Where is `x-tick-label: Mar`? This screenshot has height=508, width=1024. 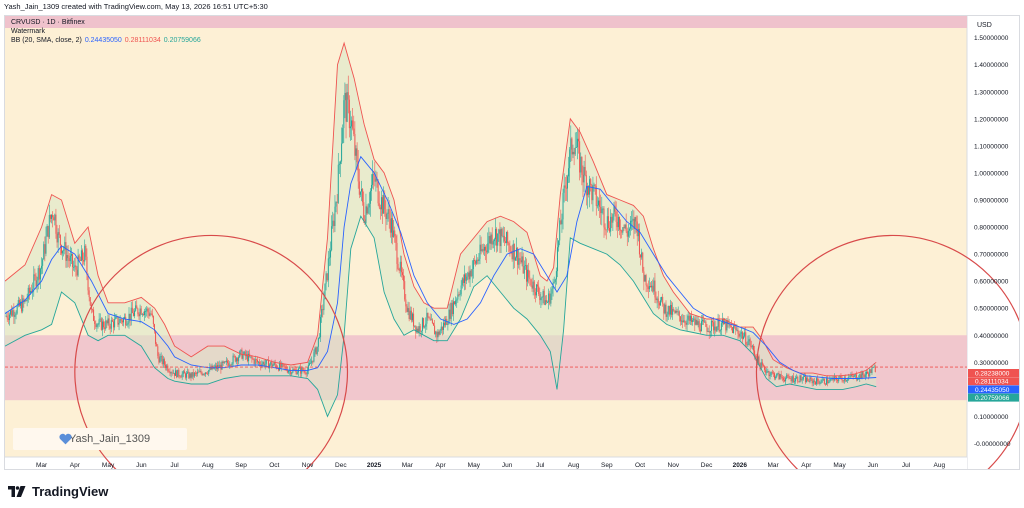
x-tick-label: Mar is located at coordinates (42, 465).